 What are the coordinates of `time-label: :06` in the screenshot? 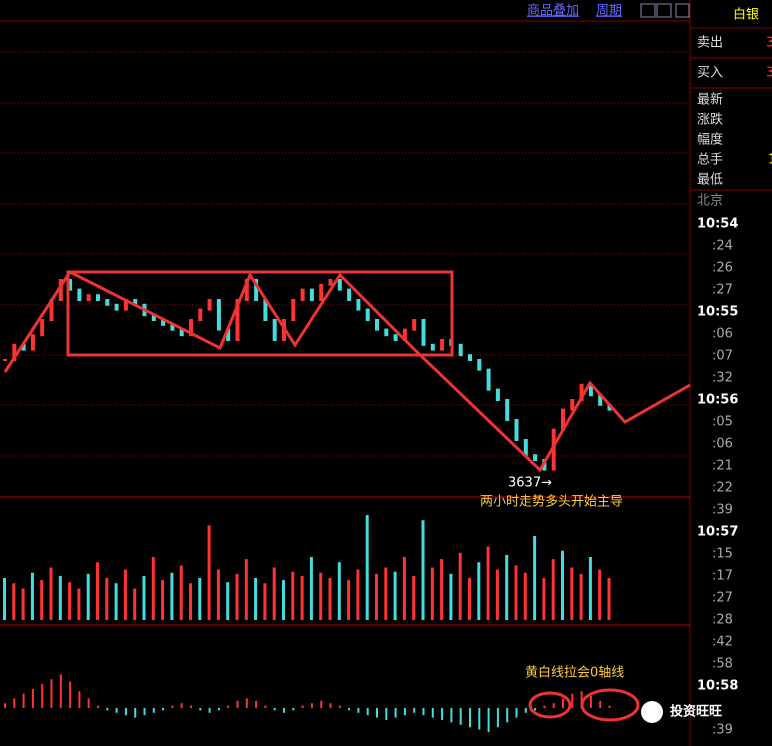 It's located at (722, 334).